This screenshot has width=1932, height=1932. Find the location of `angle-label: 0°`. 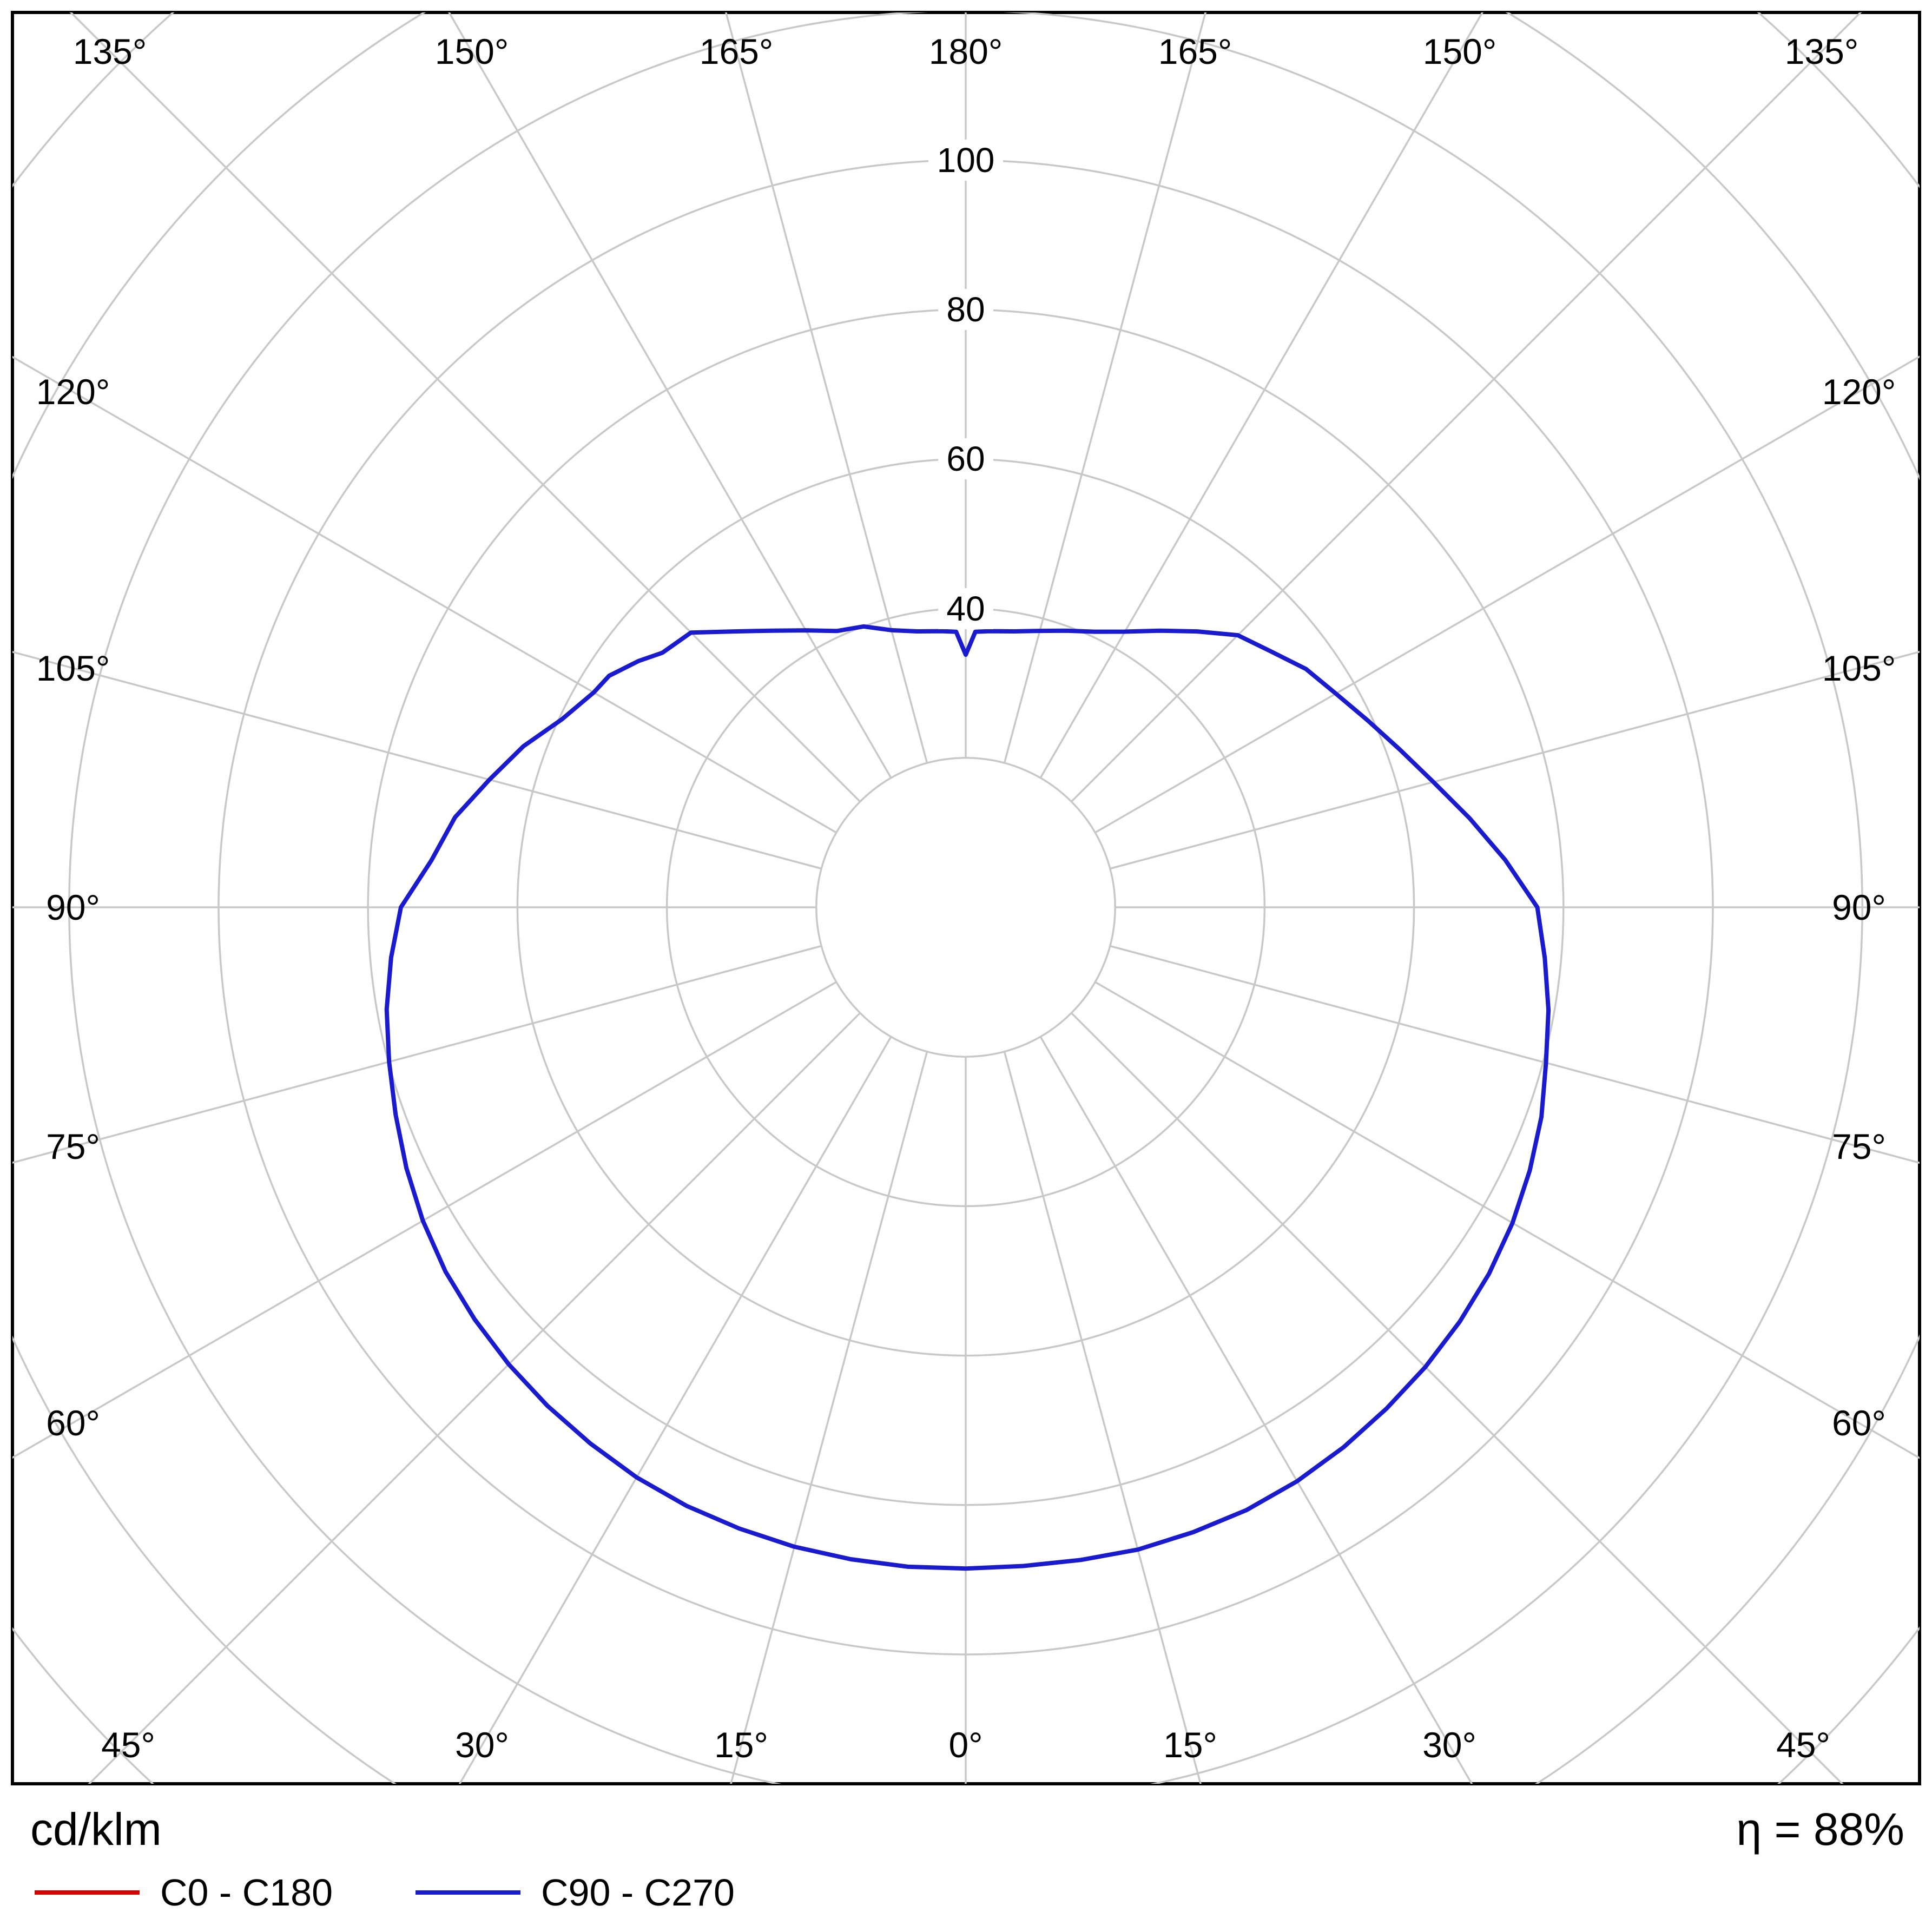

angle-label: 0° is located at coordinates (965, 1745).